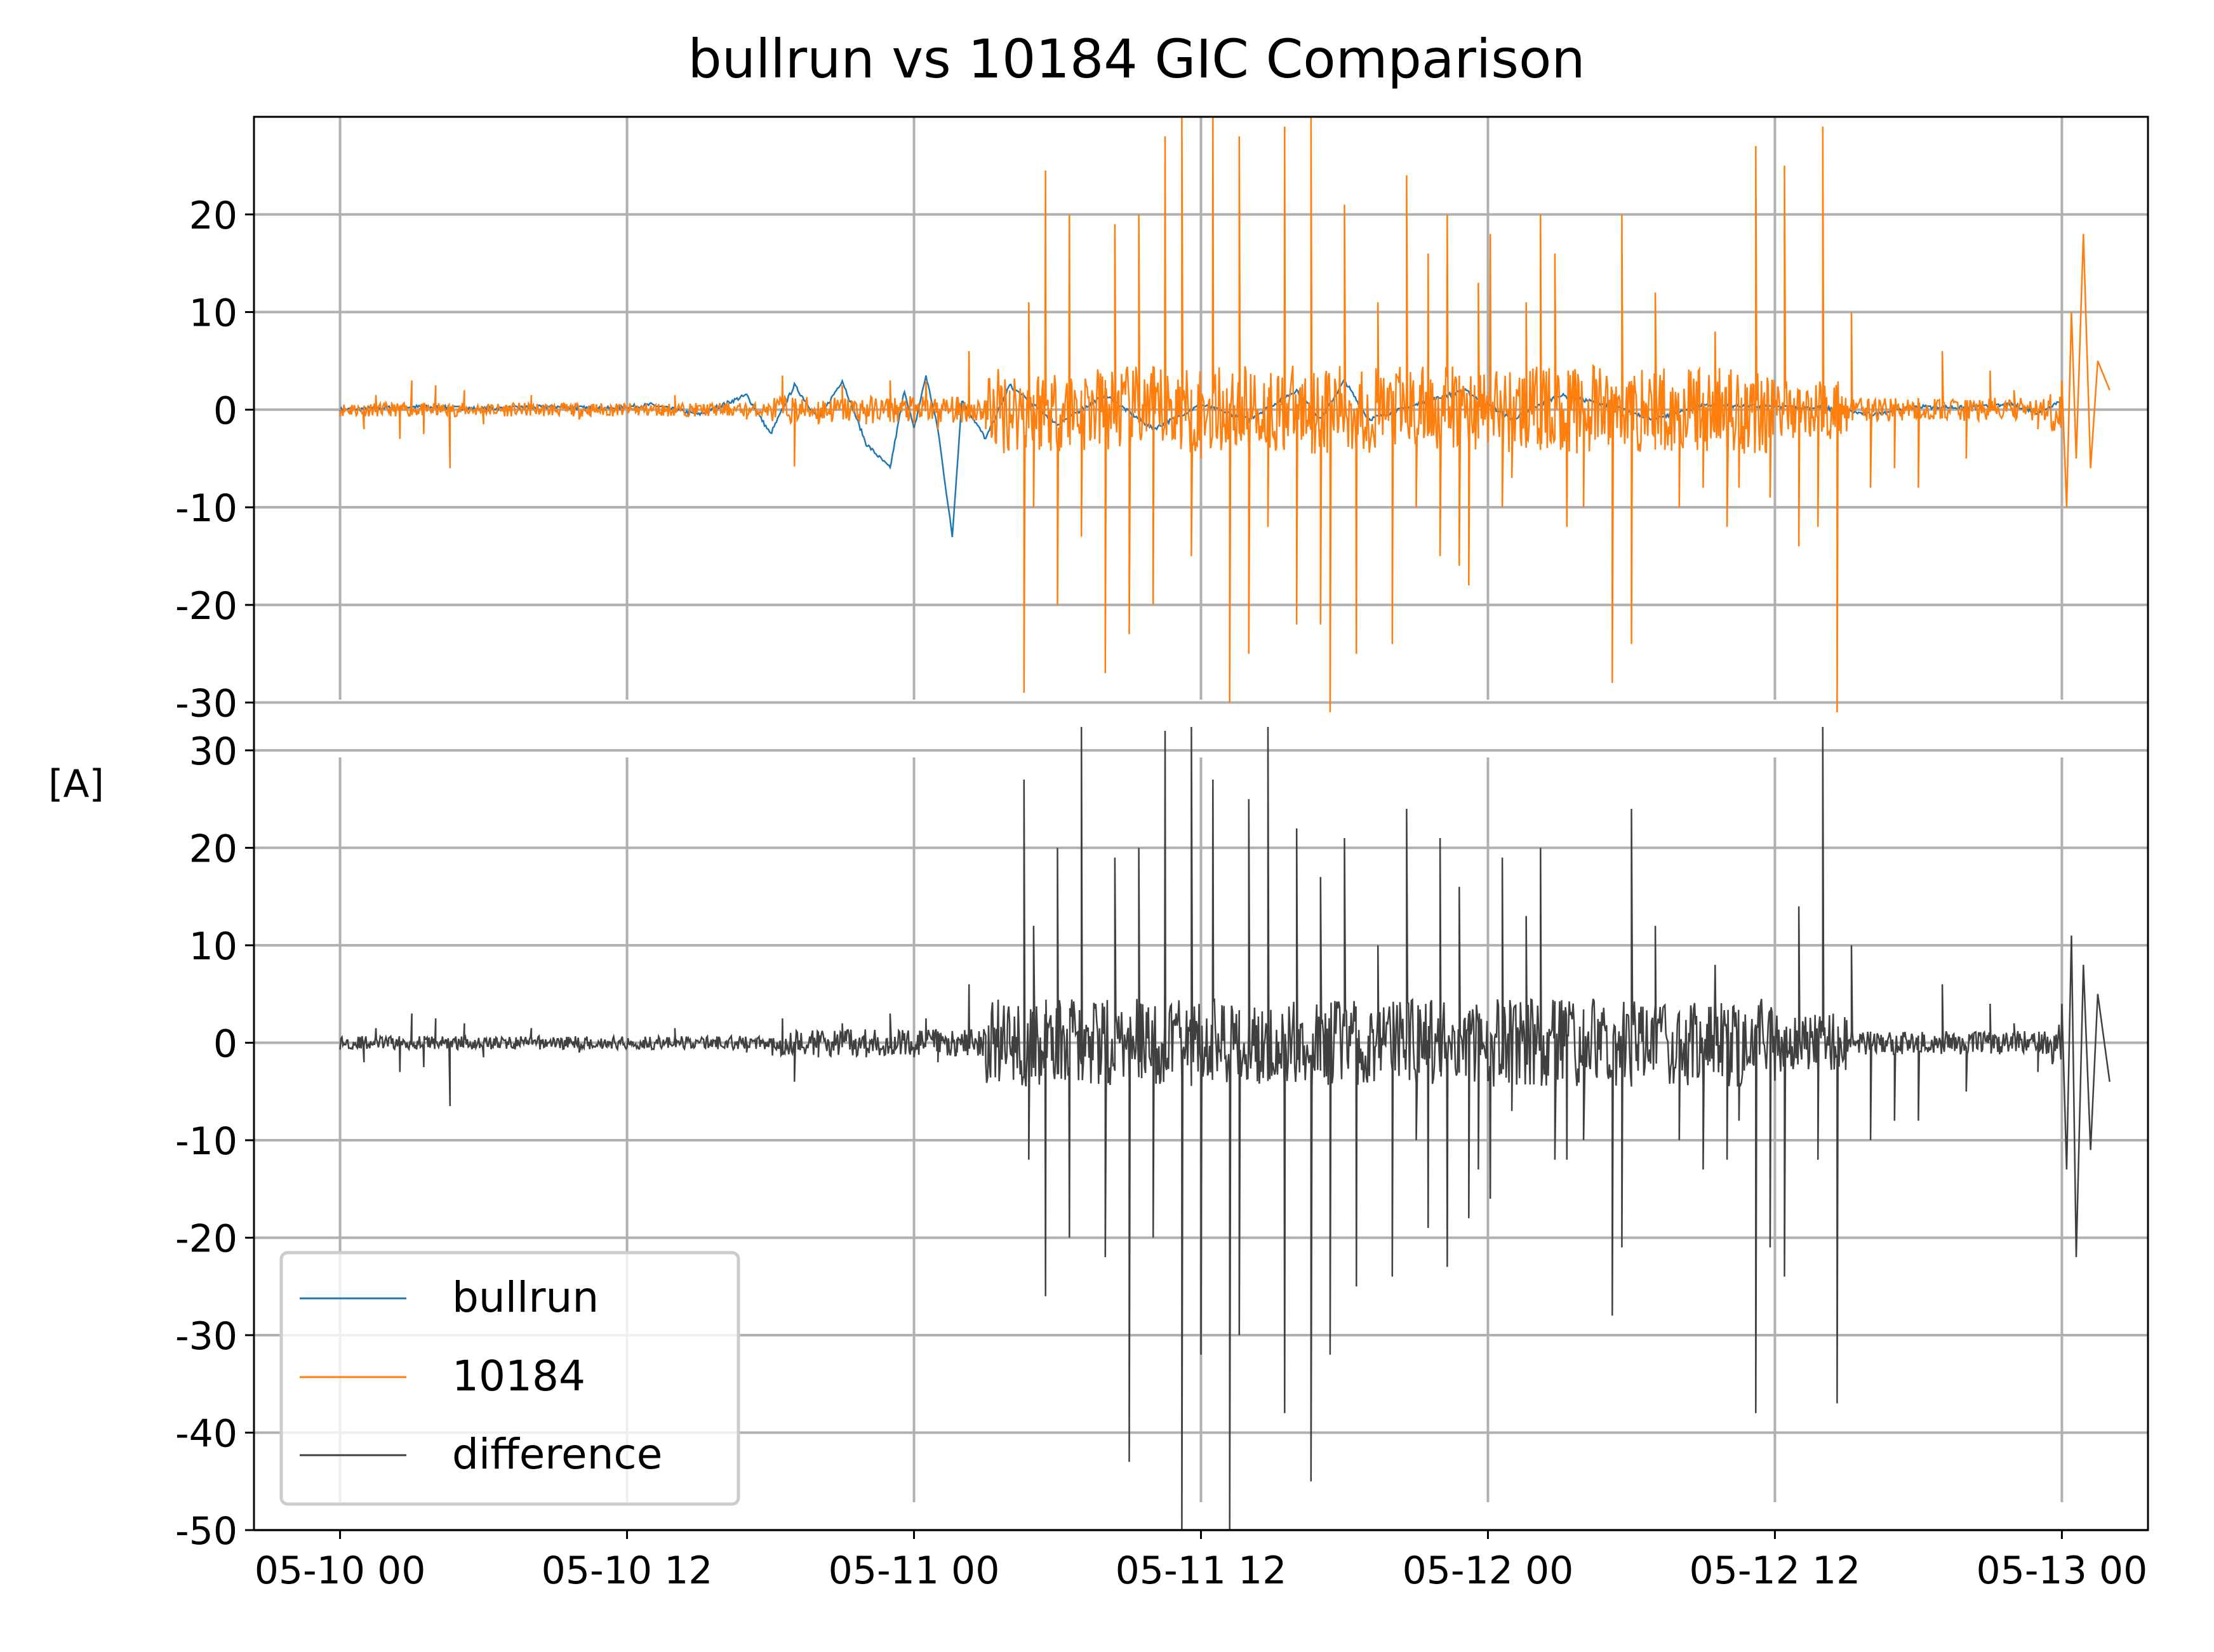  Describe the element at coordinates (225, 411) in the screenshot. I see `y-tick-label-top: 0` at that location.